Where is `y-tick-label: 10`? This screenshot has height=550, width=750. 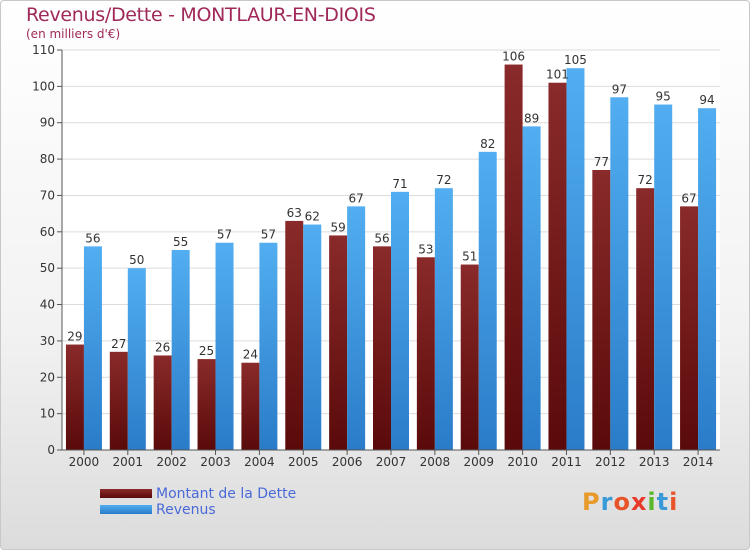 y-tick-label: 10 is located at coordinates (47, 414).